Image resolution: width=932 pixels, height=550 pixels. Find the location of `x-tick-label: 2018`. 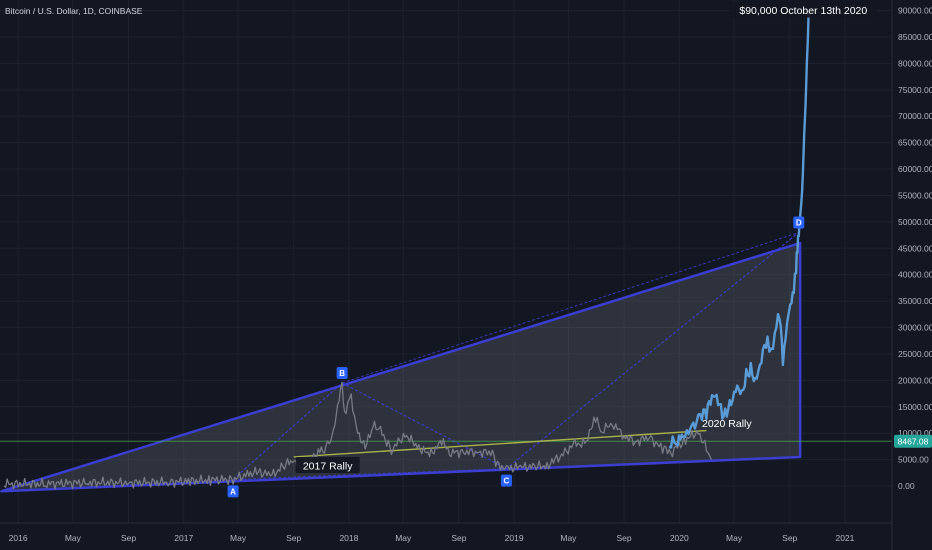

x-tick-label: 2018 is located at coordinates (348, 538).